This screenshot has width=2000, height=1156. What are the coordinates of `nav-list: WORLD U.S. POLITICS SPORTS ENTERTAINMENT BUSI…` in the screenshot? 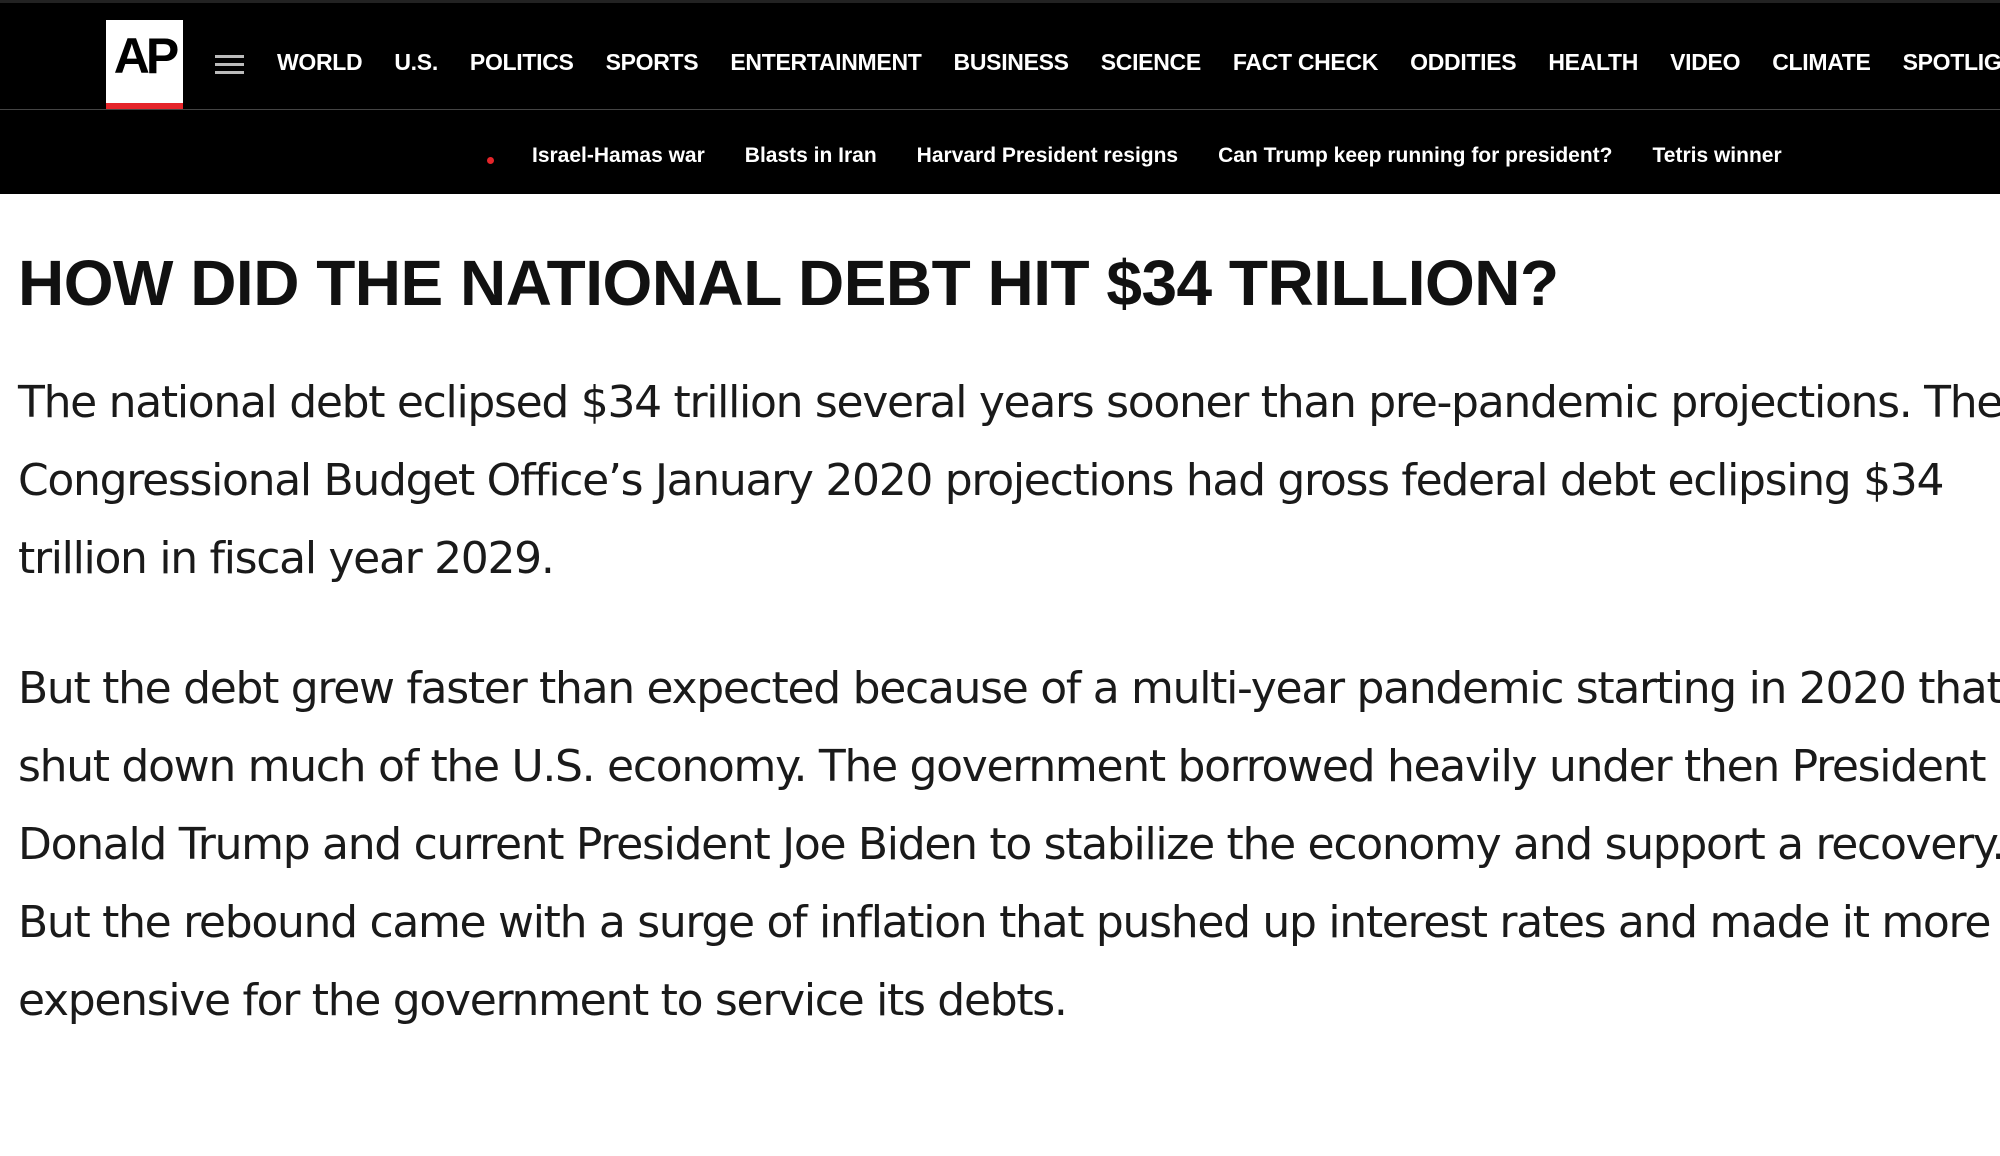 It's located at (1138, 62).